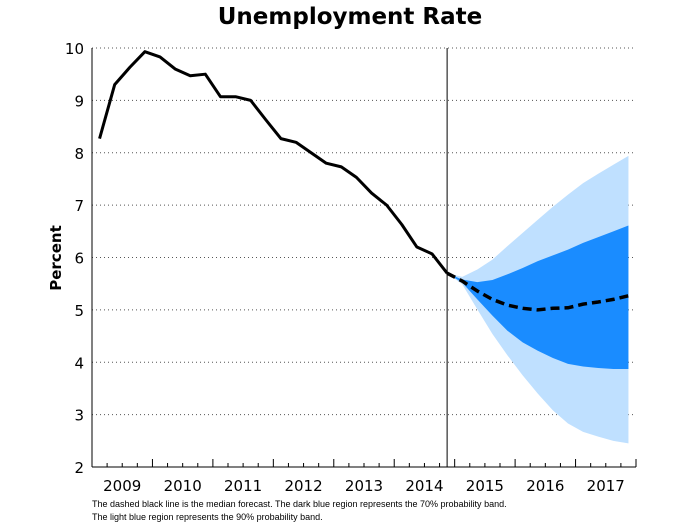 Image resolution: width=700 pixels, height=525 pixels. What do you see at coordinates (79, 154) in the screenshot?
I see `y-tick-label: 8` at bounding box center [79, 154].